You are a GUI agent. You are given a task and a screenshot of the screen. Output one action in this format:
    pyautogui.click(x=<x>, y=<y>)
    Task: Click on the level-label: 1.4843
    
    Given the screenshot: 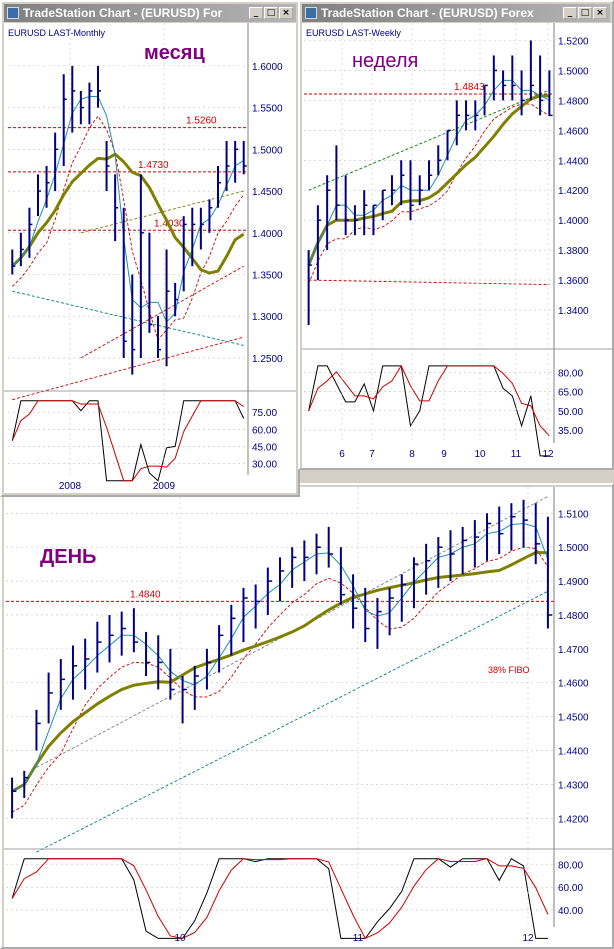 What is the action you would take?
    pyautogui.click(x=469, y=87)
    